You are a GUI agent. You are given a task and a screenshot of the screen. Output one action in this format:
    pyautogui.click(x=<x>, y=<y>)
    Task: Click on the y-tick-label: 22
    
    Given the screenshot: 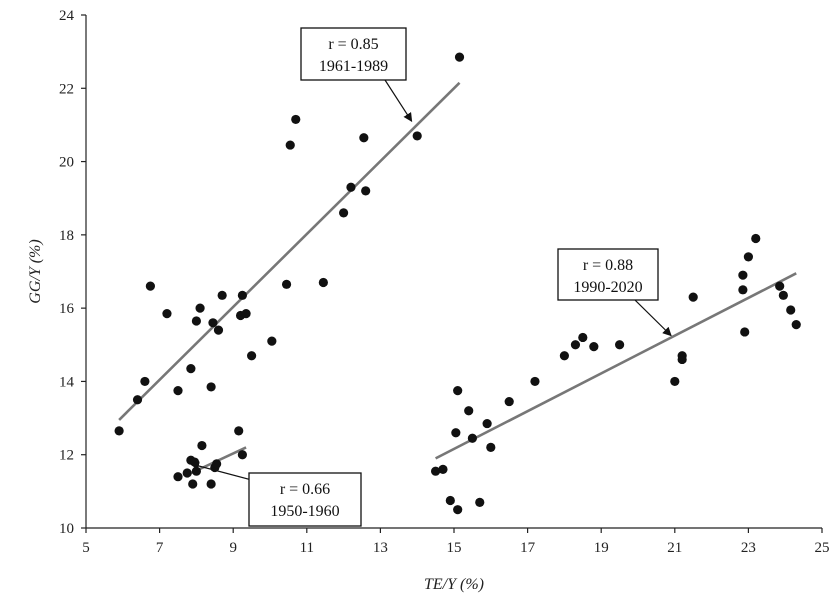 What is the action you would take?
    pyautogui.click(x=66, y=89)
    